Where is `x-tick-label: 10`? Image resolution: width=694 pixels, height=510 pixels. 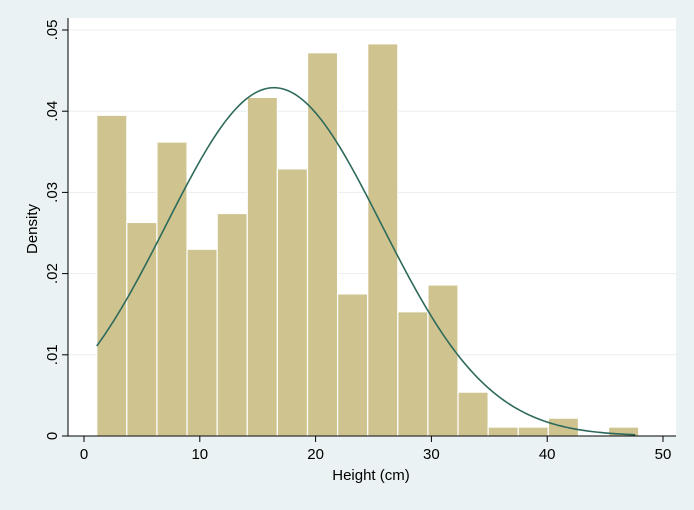 x-tick-label: 10 is located at coordinates (199, 454).